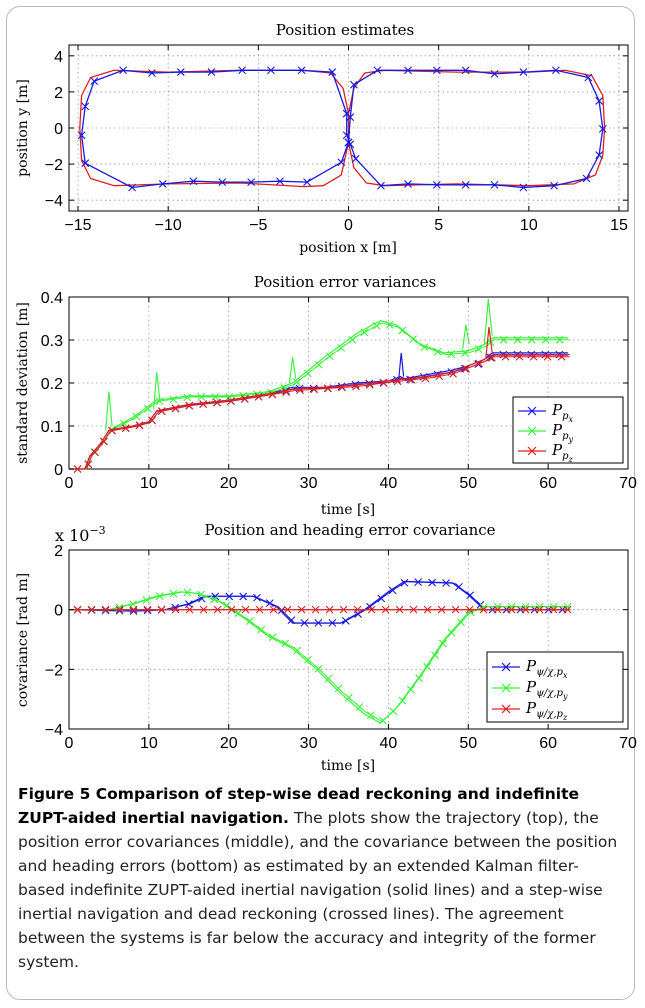  What do you see at coordinates (389, 483) in the screenshot?
I see `x-tick-label: 40` at bounding box center [389, 483].